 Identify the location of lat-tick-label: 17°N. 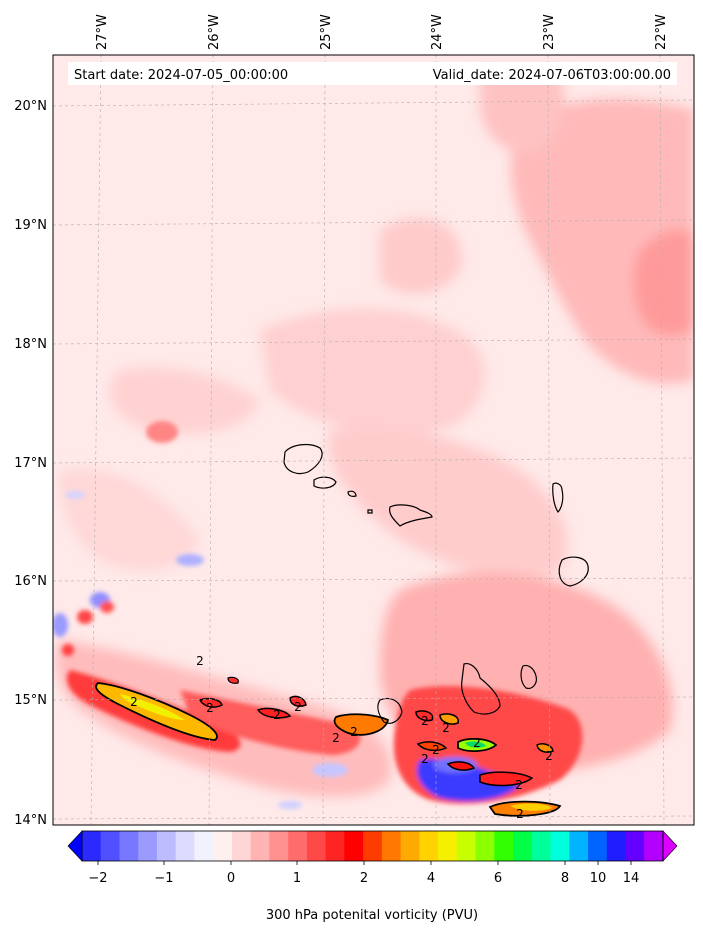
(30, 463).